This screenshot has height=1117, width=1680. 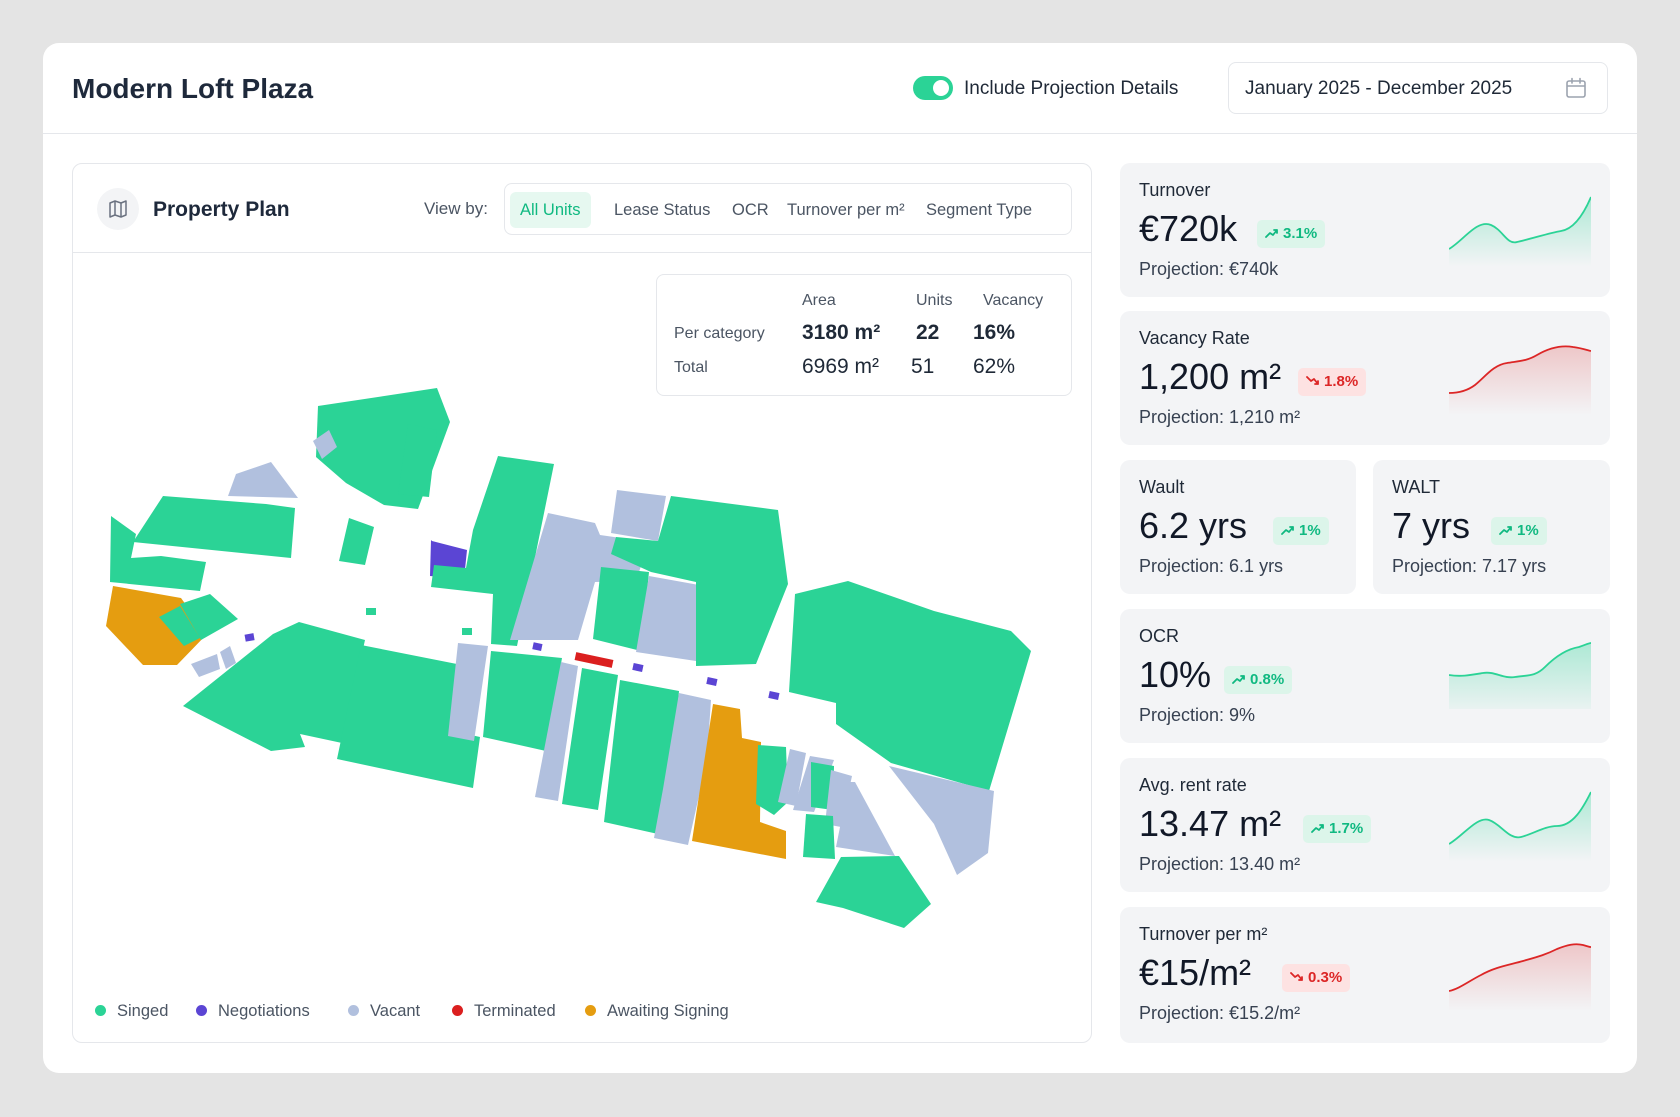 I want to click on kpi-projection: Projection: 9%, so click(x=1197, y=715).